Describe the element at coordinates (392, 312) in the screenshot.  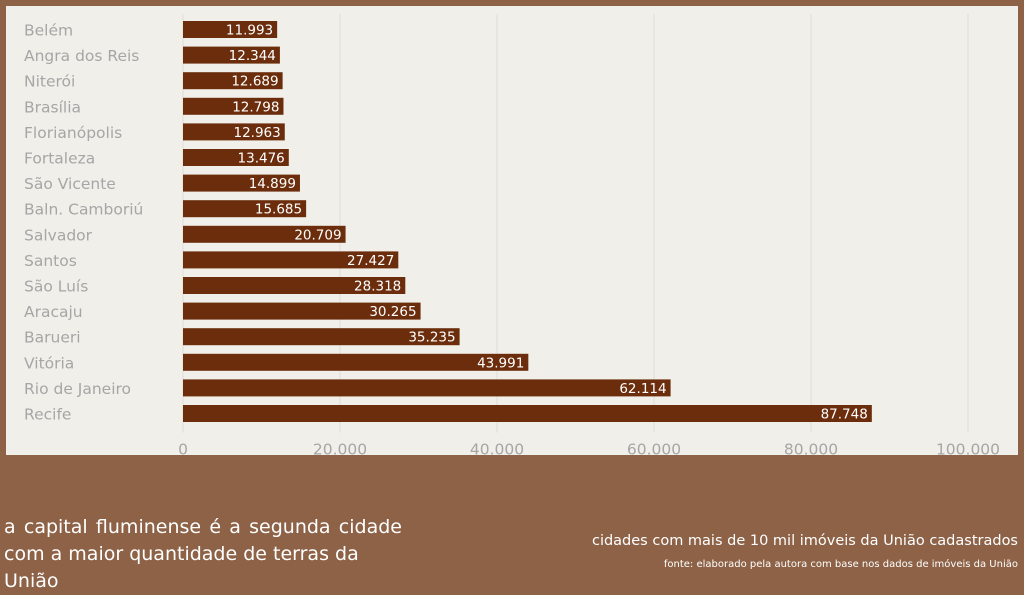
I see `data-label: 30.265` at that location.